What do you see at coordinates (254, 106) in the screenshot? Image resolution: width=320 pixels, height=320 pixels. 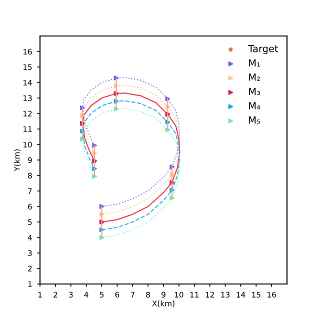 I see `legend-label: M₄` at bounding box center [254, 106].